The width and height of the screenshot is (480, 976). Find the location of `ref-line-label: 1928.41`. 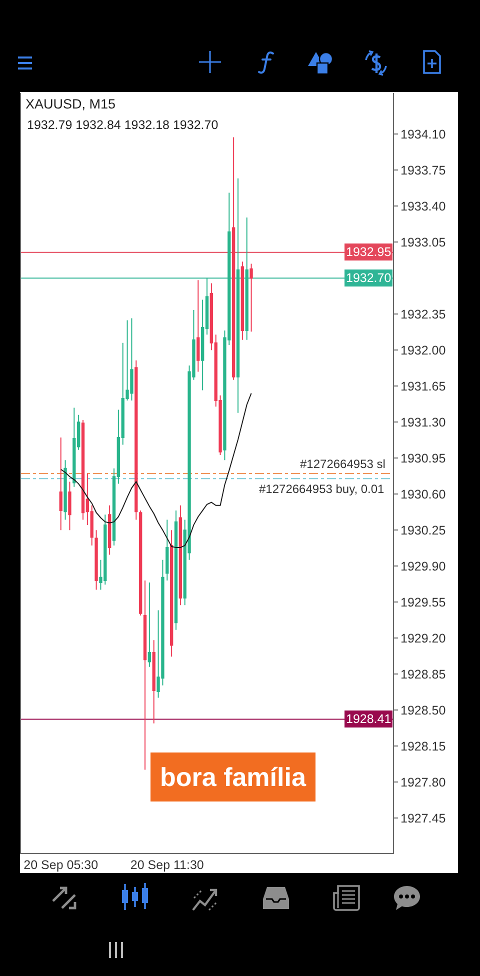

ref-line-label: 1928.41 is located at coordinates (369, 719).